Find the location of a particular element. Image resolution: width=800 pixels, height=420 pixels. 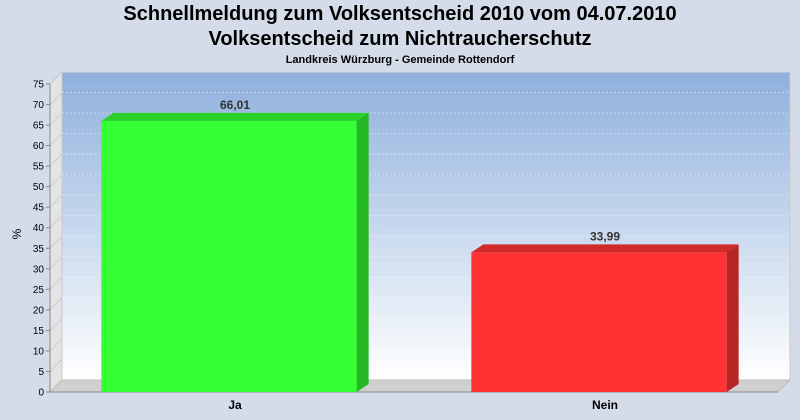

y-tick-label: 20 is located at coordinates (39, 310).